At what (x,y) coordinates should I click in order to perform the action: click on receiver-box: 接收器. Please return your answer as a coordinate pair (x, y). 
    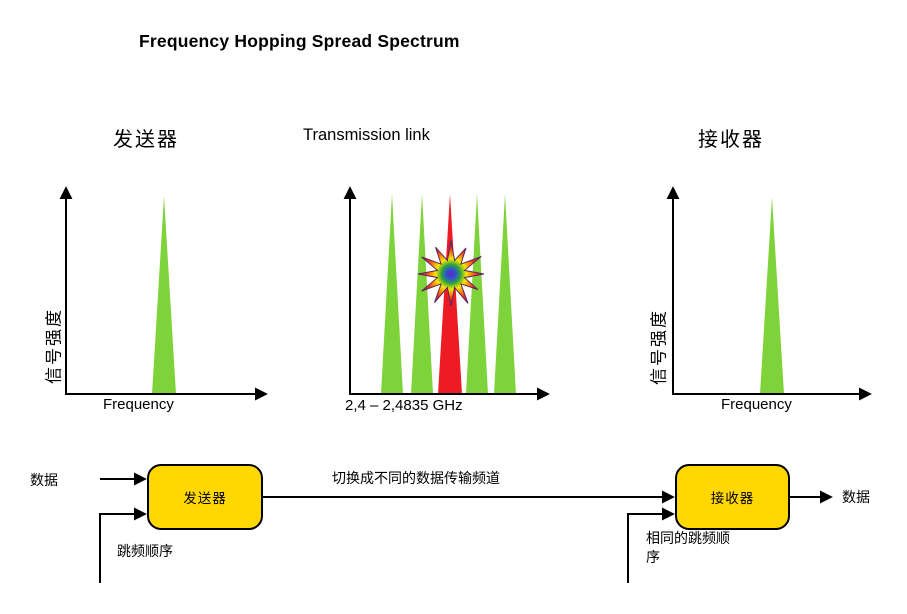
    Looking at the image, I should click on (732, 497).